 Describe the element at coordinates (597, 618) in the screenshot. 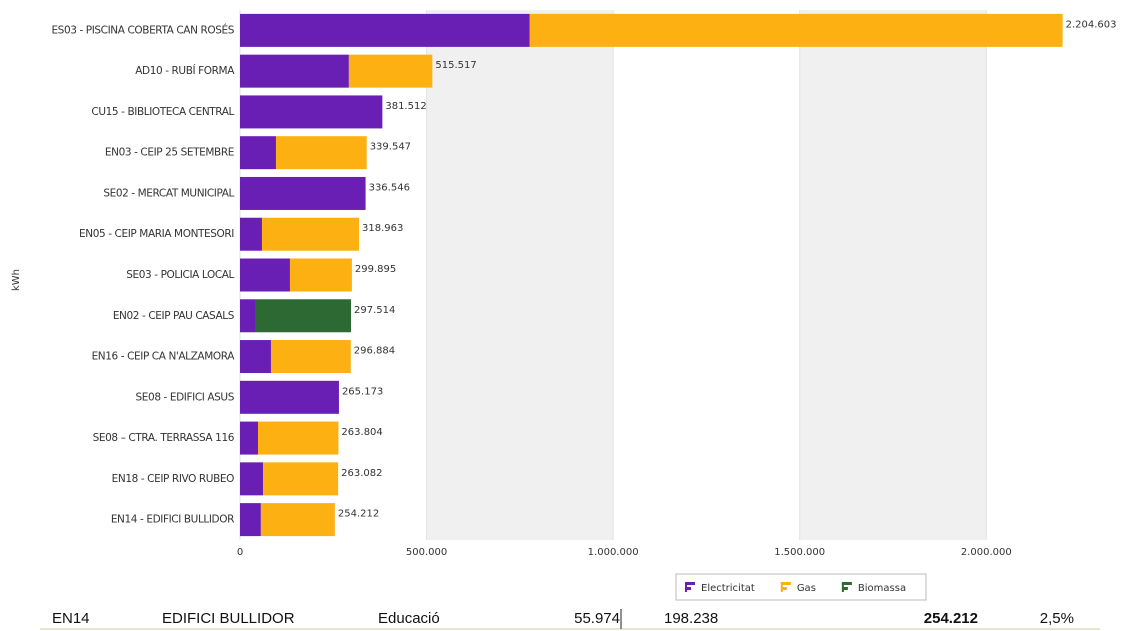

I see `table-cell: 55.974` at that location.